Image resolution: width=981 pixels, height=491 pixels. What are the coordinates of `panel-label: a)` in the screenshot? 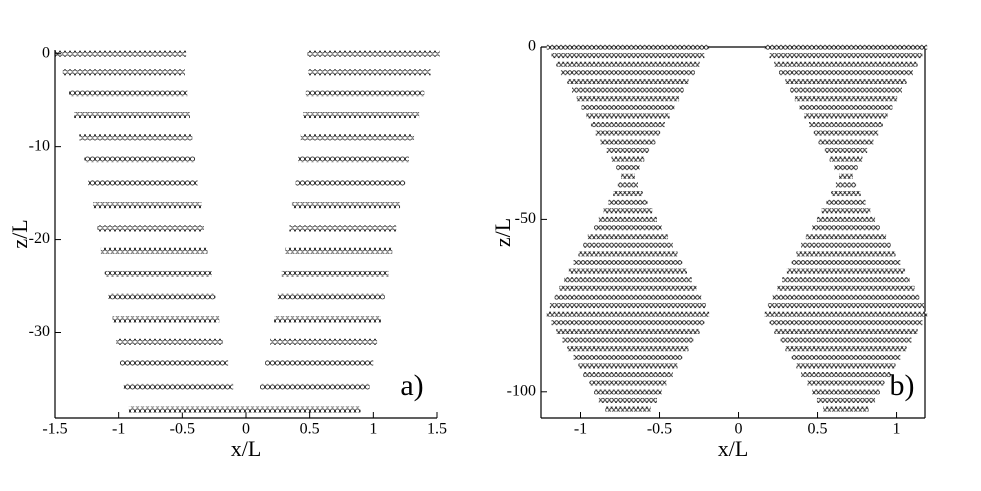 It's located at (411, 385).